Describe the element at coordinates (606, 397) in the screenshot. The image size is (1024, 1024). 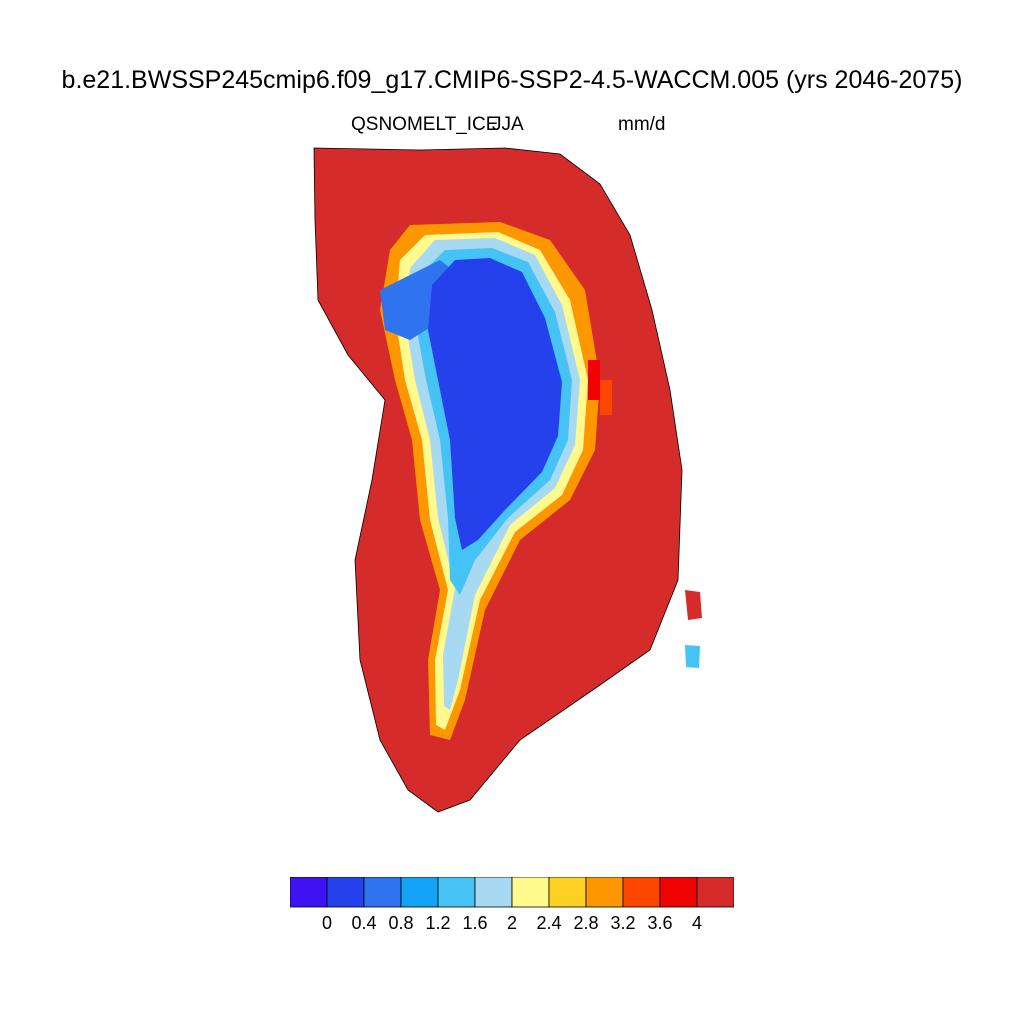
I see `melt-cell-redorange` at that location.